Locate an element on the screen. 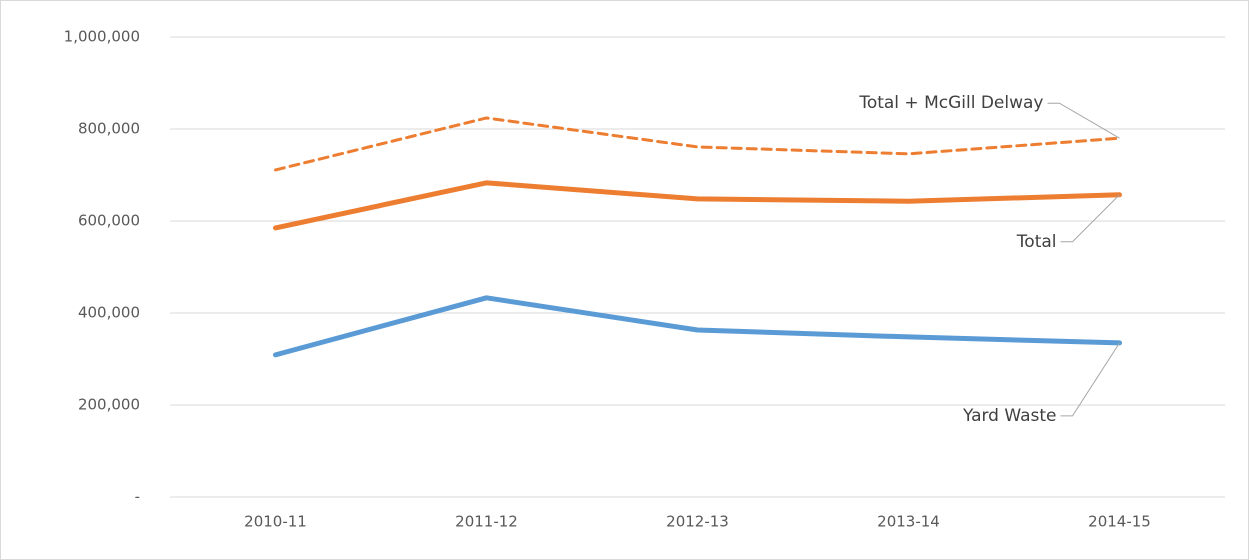 The image size is (1249, 560). series-label: Total + McGill Delway is located at coordinates (950, 103).